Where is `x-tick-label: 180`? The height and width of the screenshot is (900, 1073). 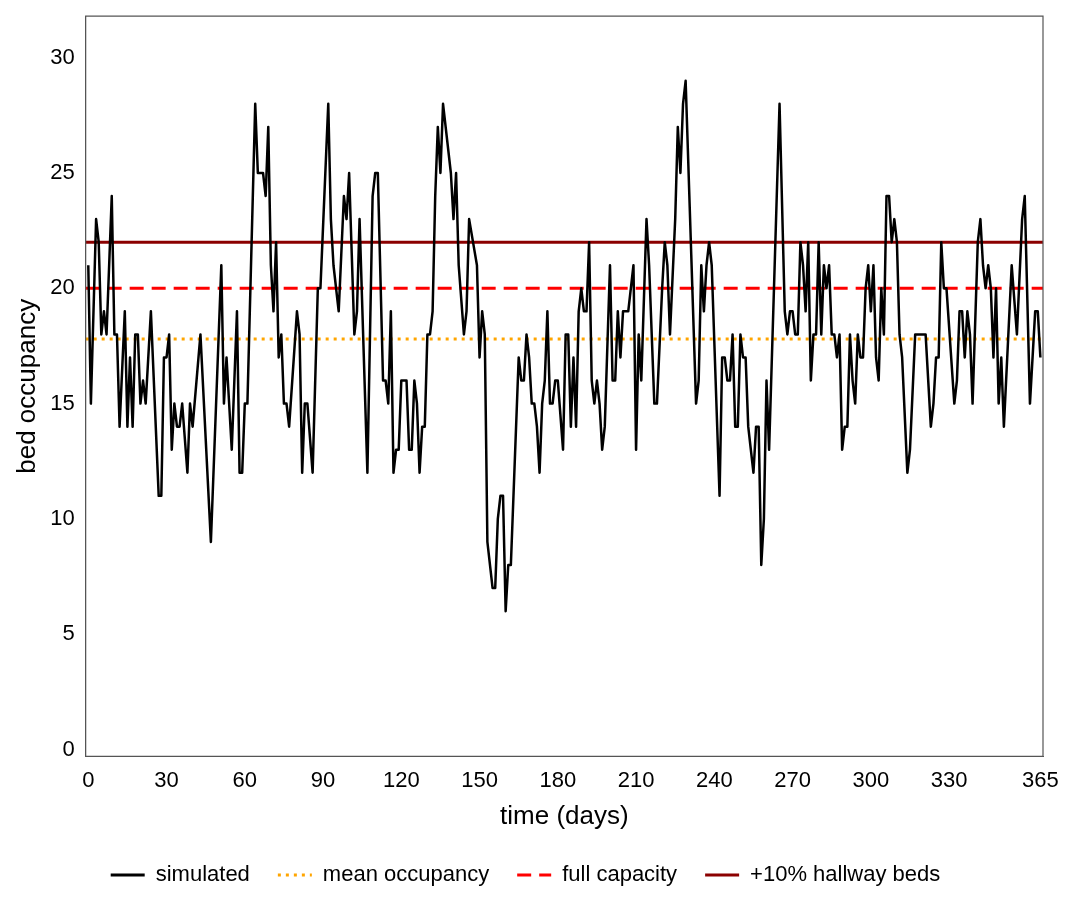 x-tick-label: 180 is located at coordinates (558, 779).